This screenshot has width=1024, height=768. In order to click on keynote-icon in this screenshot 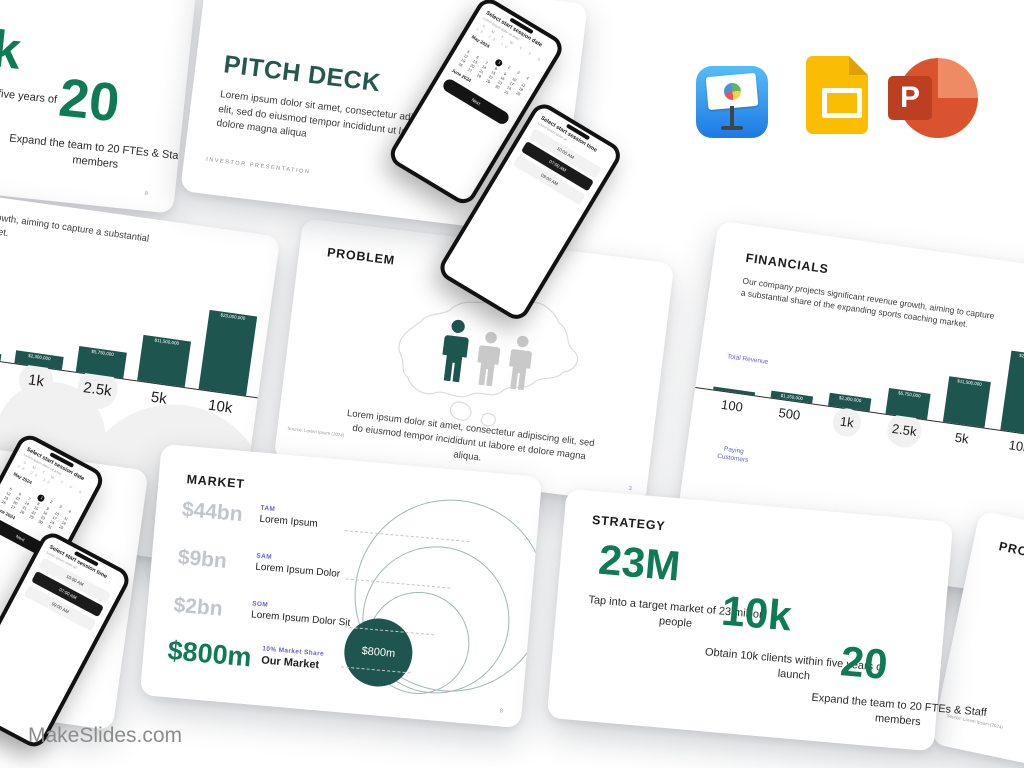, I will do `click(732, 102)`.